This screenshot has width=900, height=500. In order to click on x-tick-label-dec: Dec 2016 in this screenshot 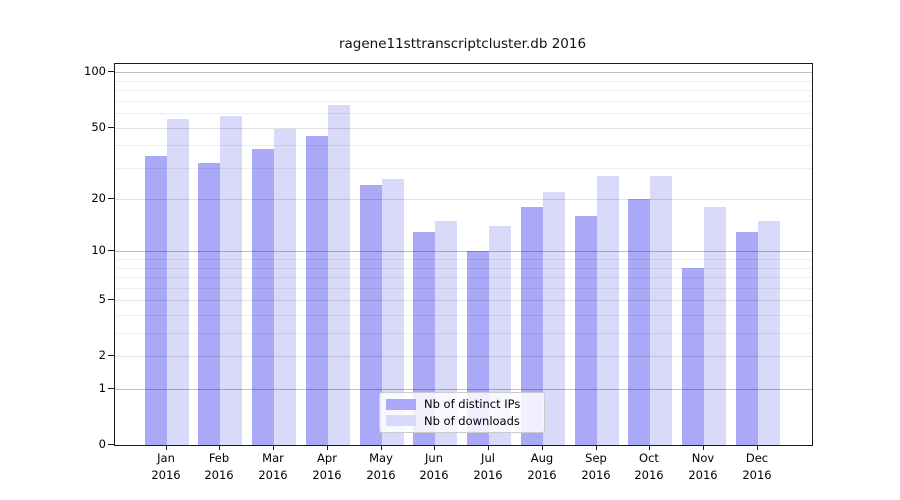, I will do `click(757, 466)`.